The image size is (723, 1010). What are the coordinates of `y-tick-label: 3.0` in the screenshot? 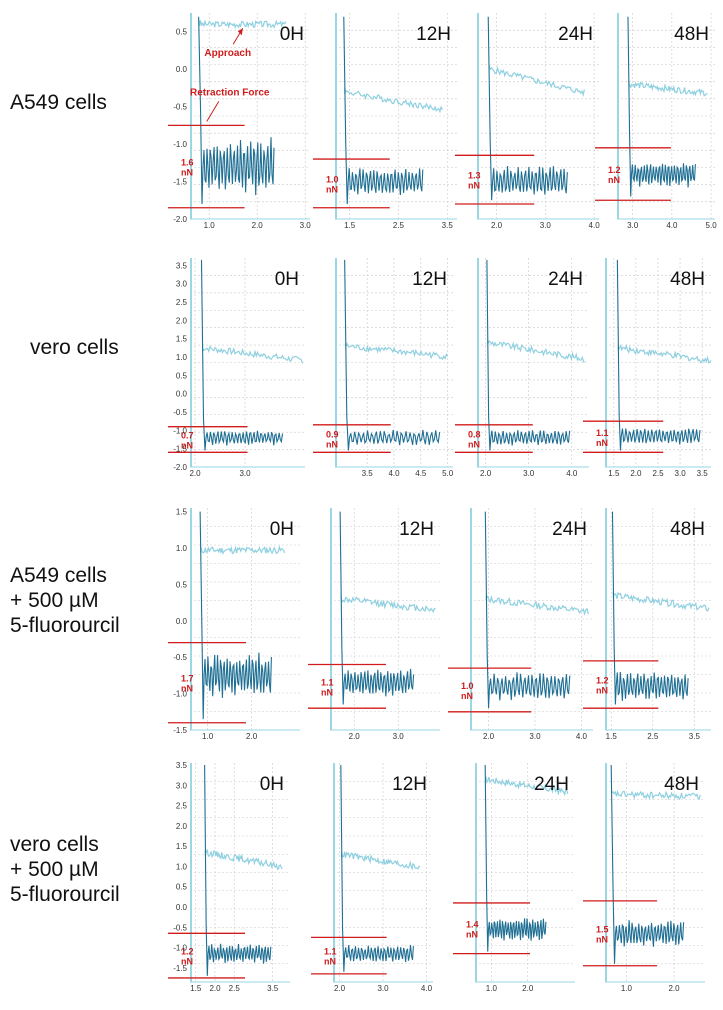 It's located at (182, 785).